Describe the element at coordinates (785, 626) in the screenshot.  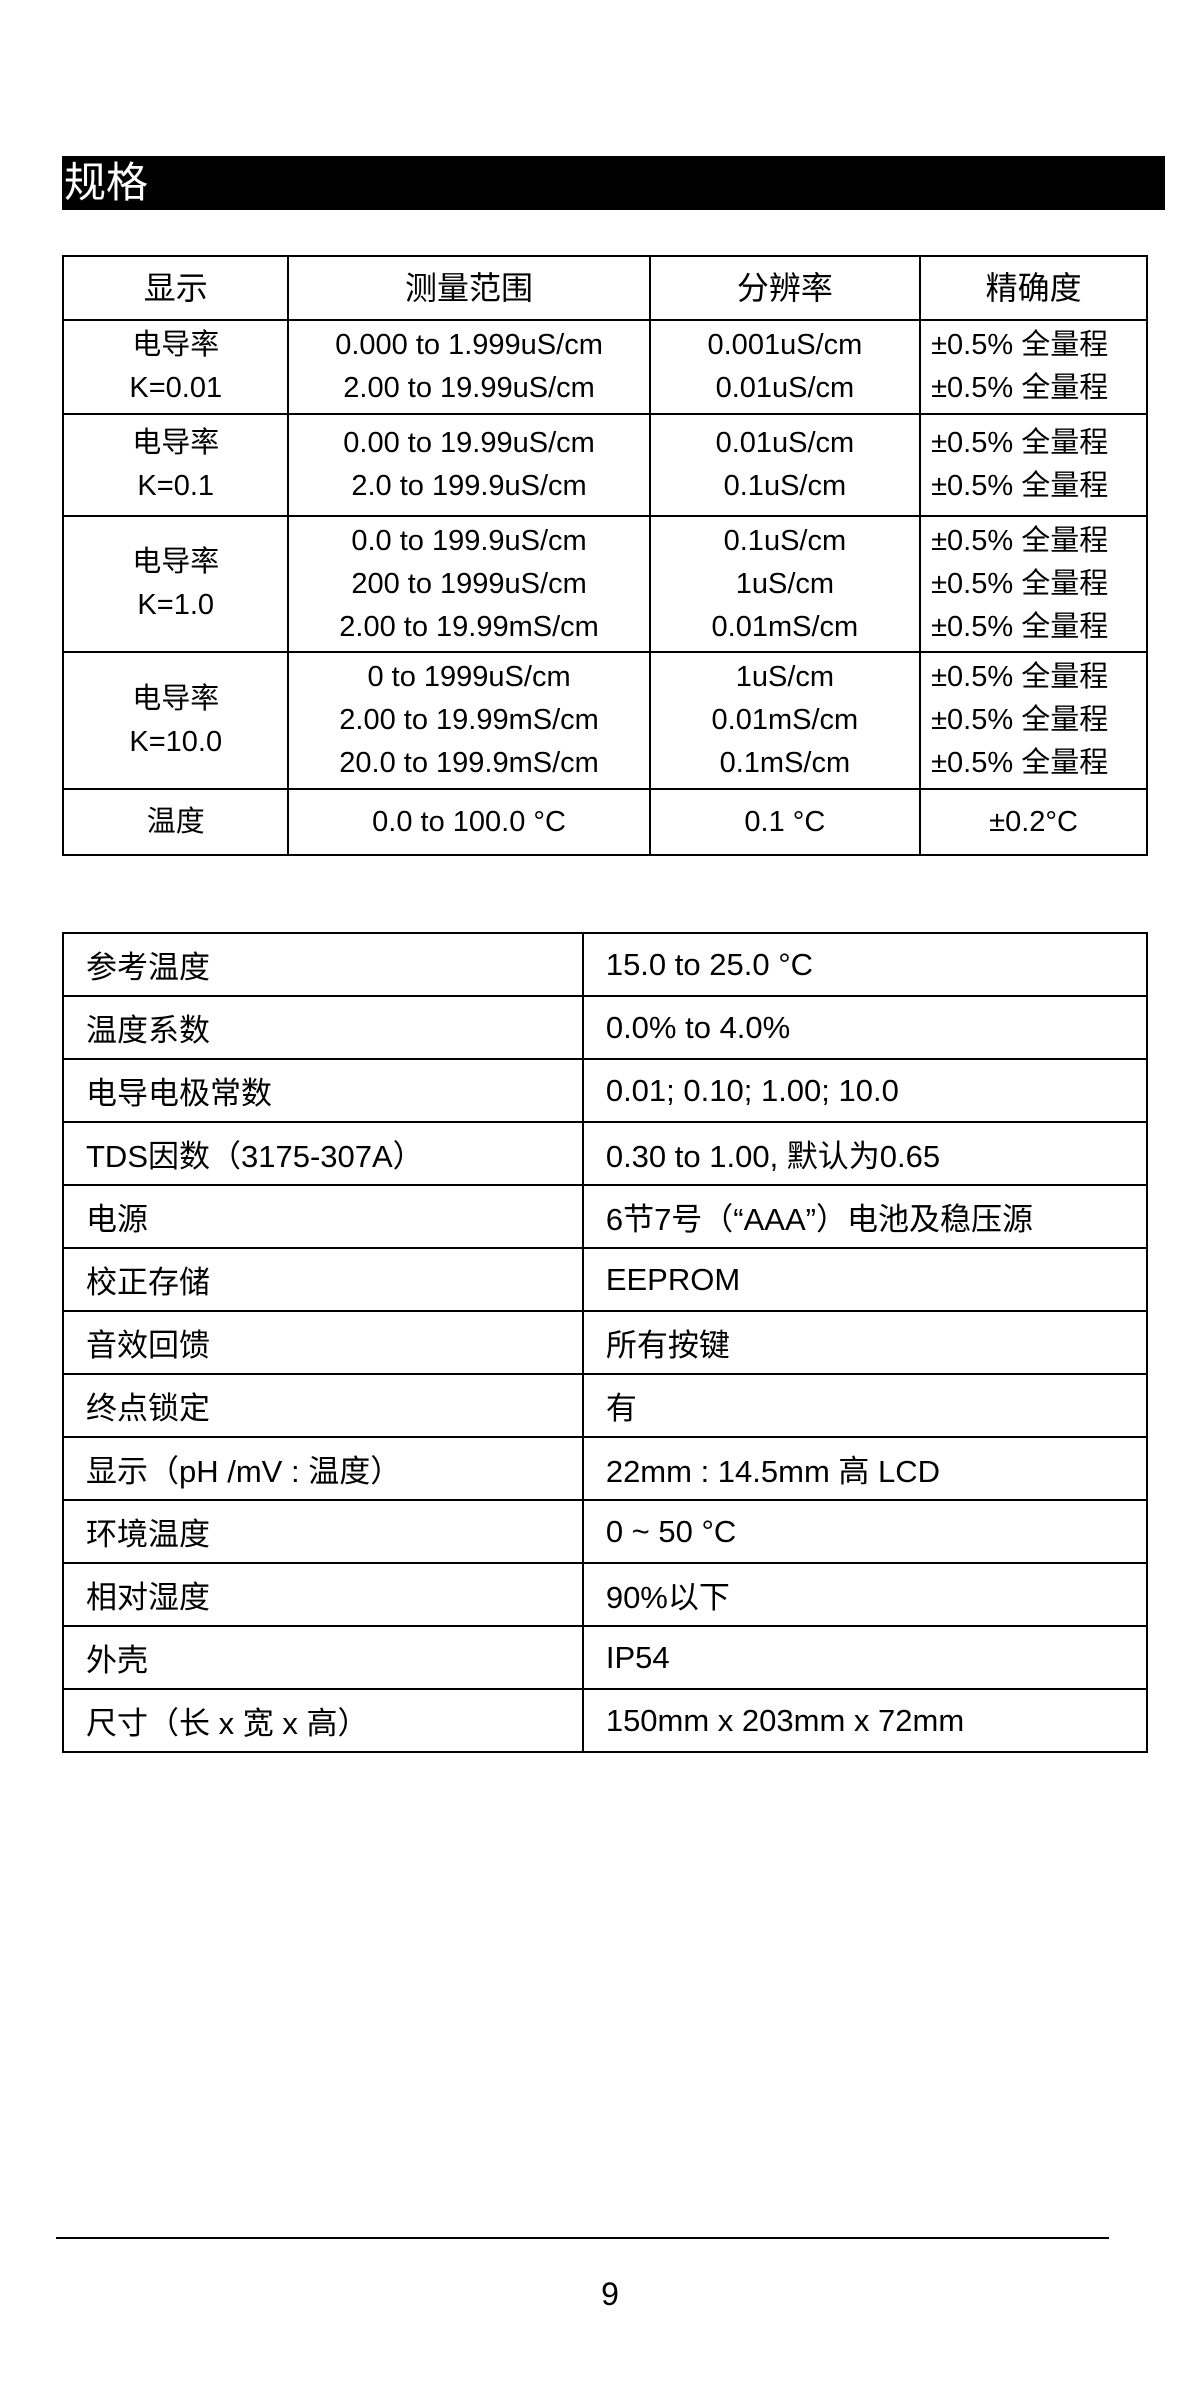
I see `resolution-text: 0.01mS/cm` at that location.